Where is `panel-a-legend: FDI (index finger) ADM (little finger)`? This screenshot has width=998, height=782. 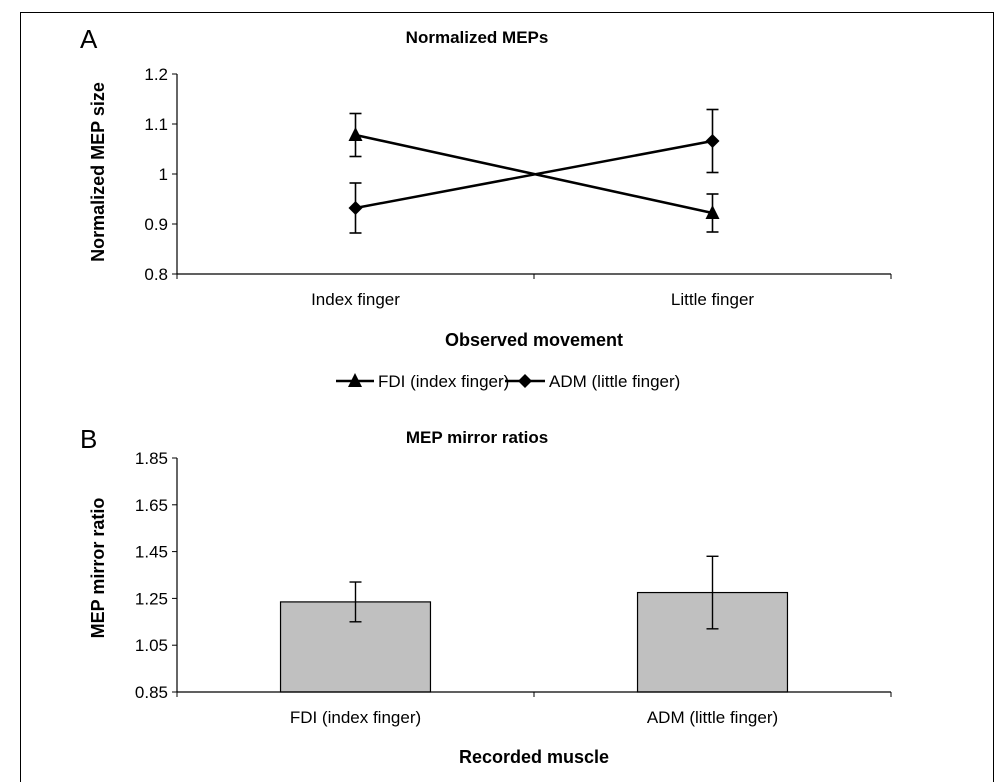
panel-a-legend: FDI (index finger) ADM (little finger) is located at coordinates (508, 381).